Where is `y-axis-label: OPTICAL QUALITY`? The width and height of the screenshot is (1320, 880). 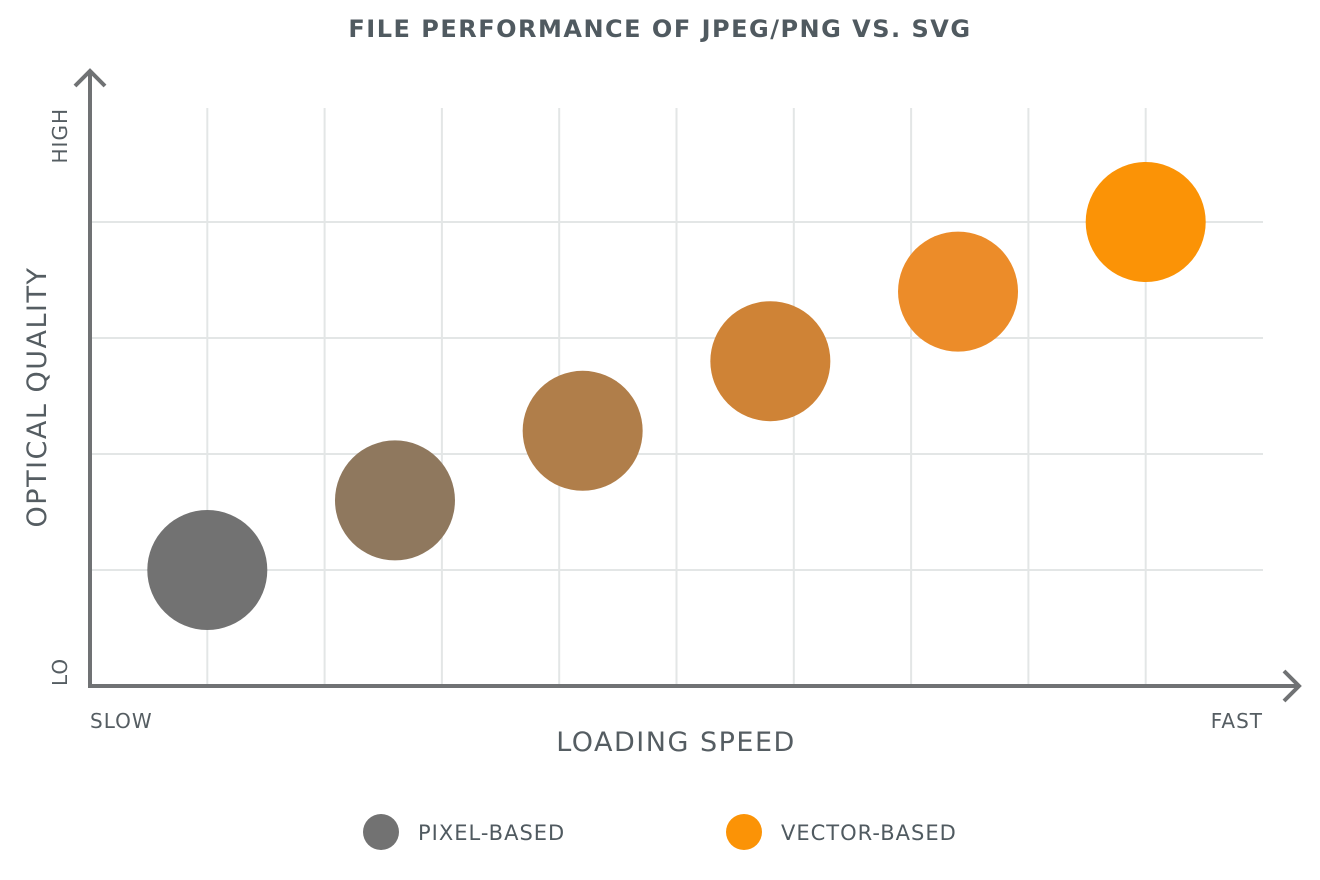
y-axis-label: OPTICAL QUALITY is located at coordinates (37, 397).